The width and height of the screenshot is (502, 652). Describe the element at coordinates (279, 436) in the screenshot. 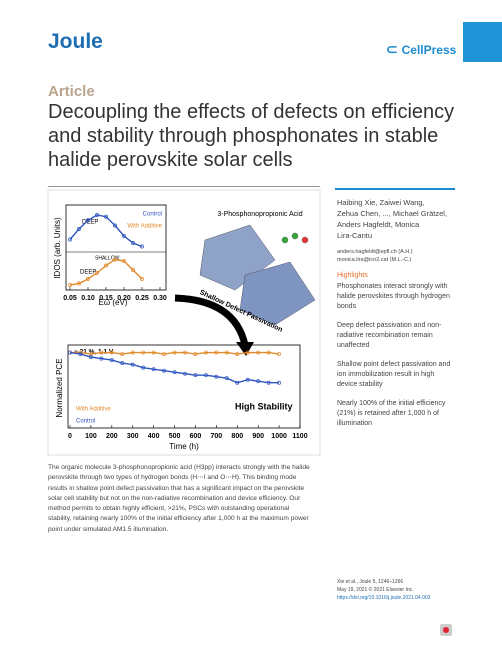

I see `x-tick-label: 1000` at that location.